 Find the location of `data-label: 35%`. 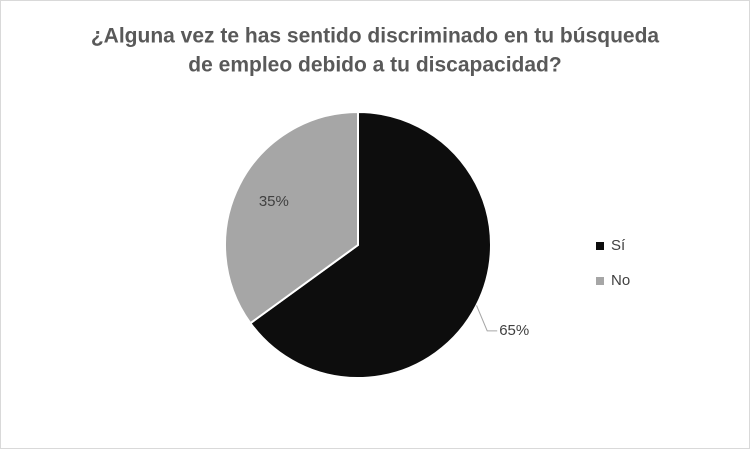

data-label: 35% is located at coordinates (274, 201).